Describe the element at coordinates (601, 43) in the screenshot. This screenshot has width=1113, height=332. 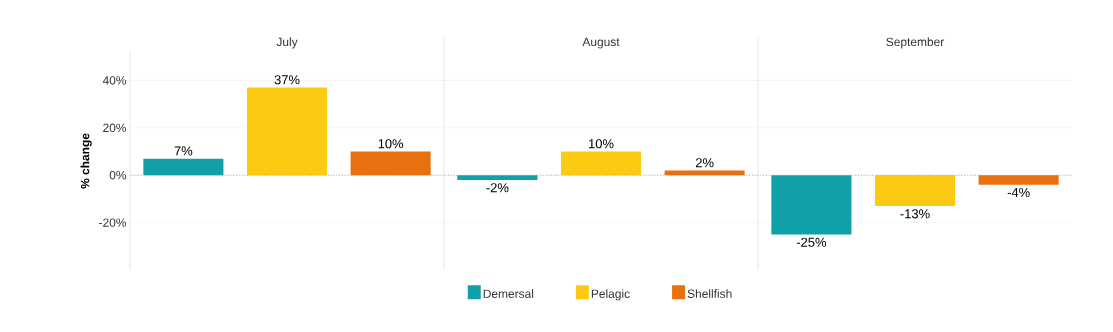
I see `x-tick-label: August` at that location.